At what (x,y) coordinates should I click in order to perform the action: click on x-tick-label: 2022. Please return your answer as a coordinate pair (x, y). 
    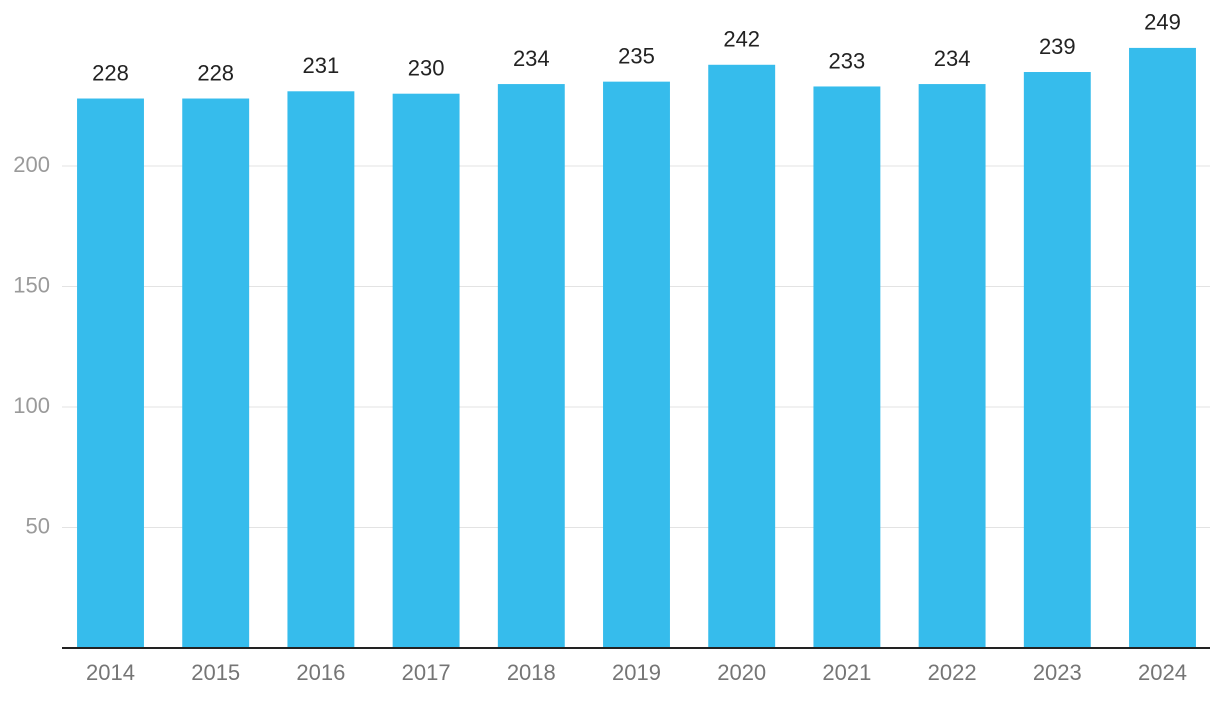
    Looking at the image, I should click on (952, 672).